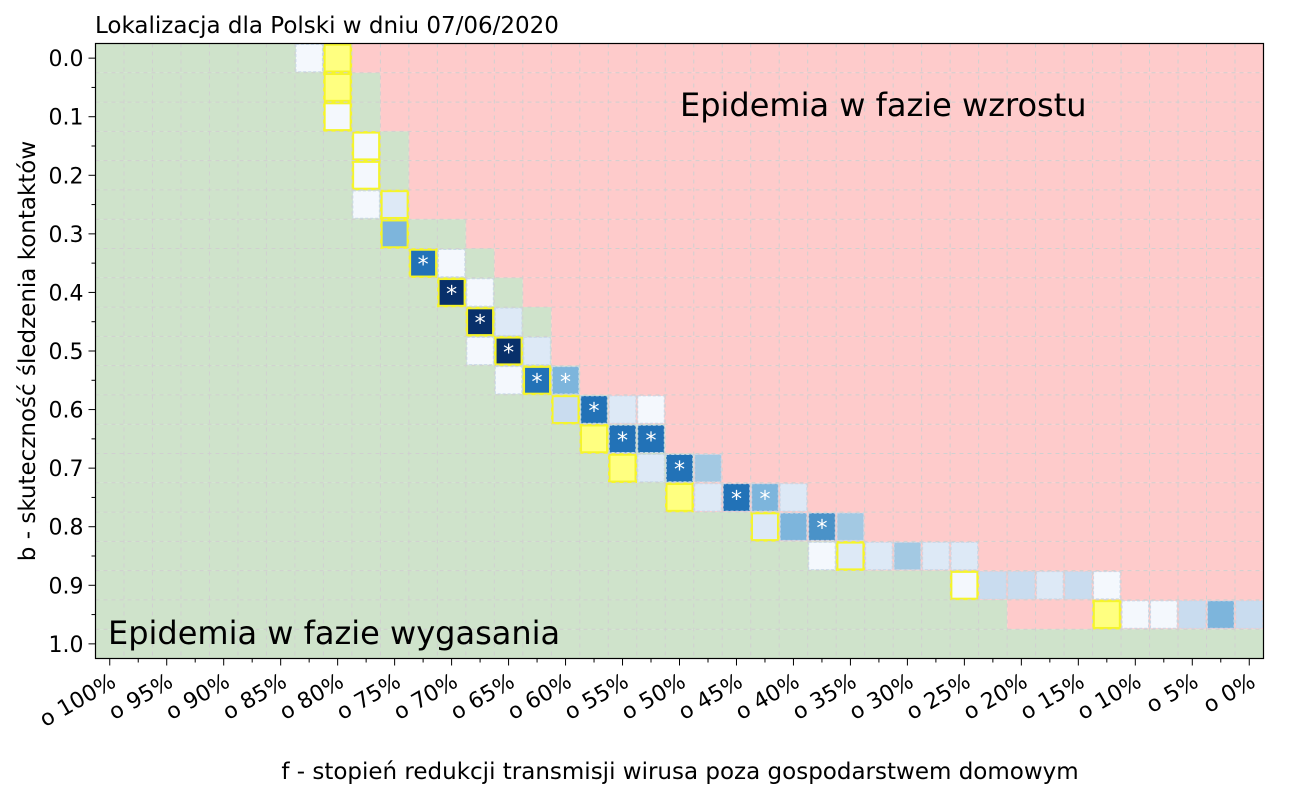 The height and width of the screenshot is (800, 1300). What do you see at coordinates (66, 235) in the screenshot?
I see `y-tick-label: 0.3` at bounding box center [66, 235].